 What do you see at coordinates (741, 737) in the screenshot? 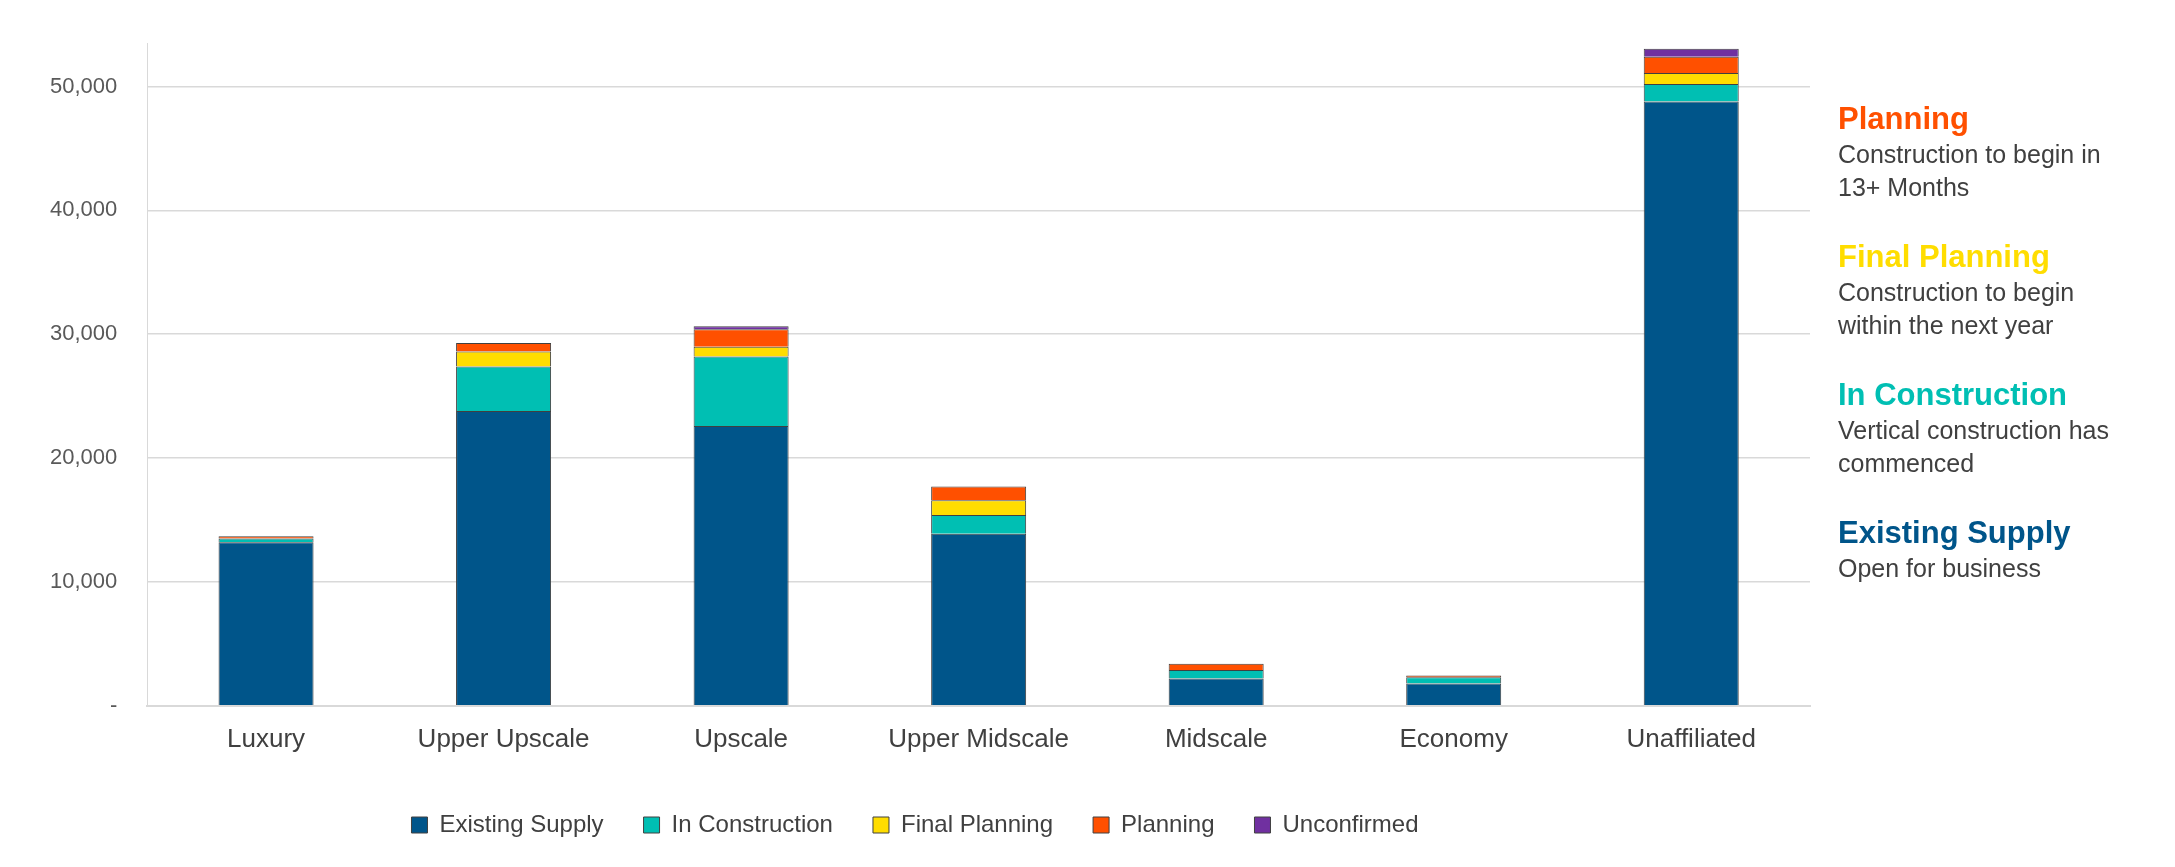
I see `x-tick-label: Upscale` at bounding box center [741, 737].